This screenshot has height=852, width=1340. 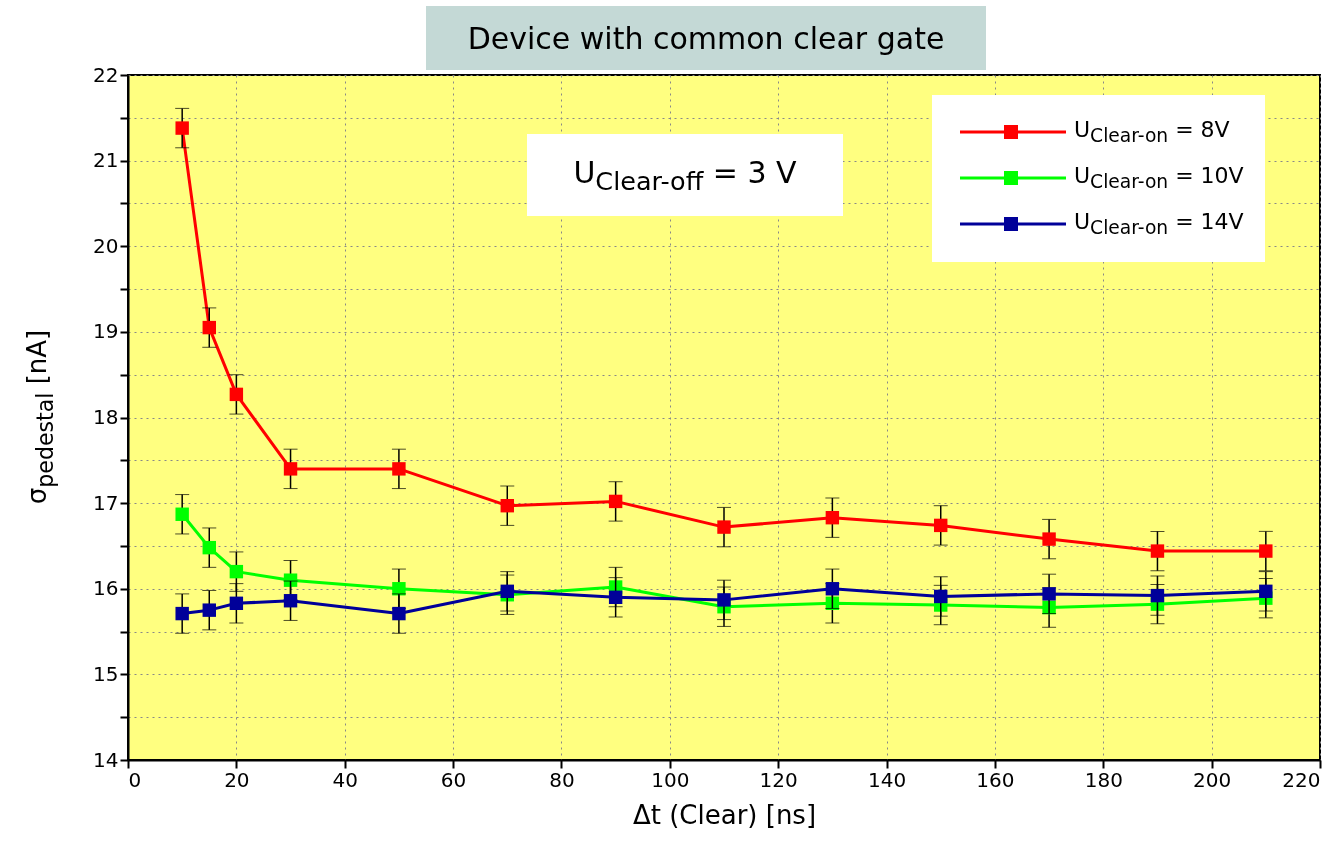 What do you see at coordinates (1152, 132) in the screenshot?
I see `legend-label: U$_{Clear-on}$ = 8V` at bounding box center [1152, 132].